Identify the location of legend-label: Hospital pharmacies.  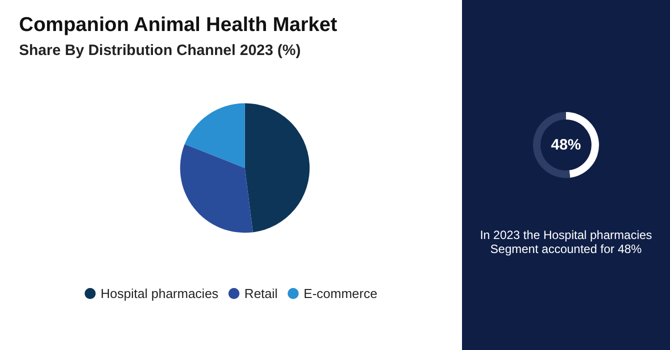
(159, 293).